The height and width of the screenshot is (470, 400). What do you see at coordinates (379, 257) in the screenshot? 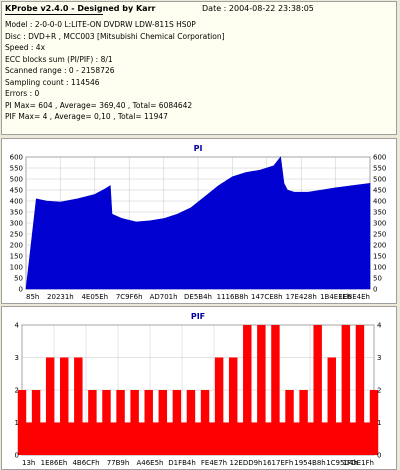
I see `pi-y-tick-right: 150` at bounding box center [379, 257].